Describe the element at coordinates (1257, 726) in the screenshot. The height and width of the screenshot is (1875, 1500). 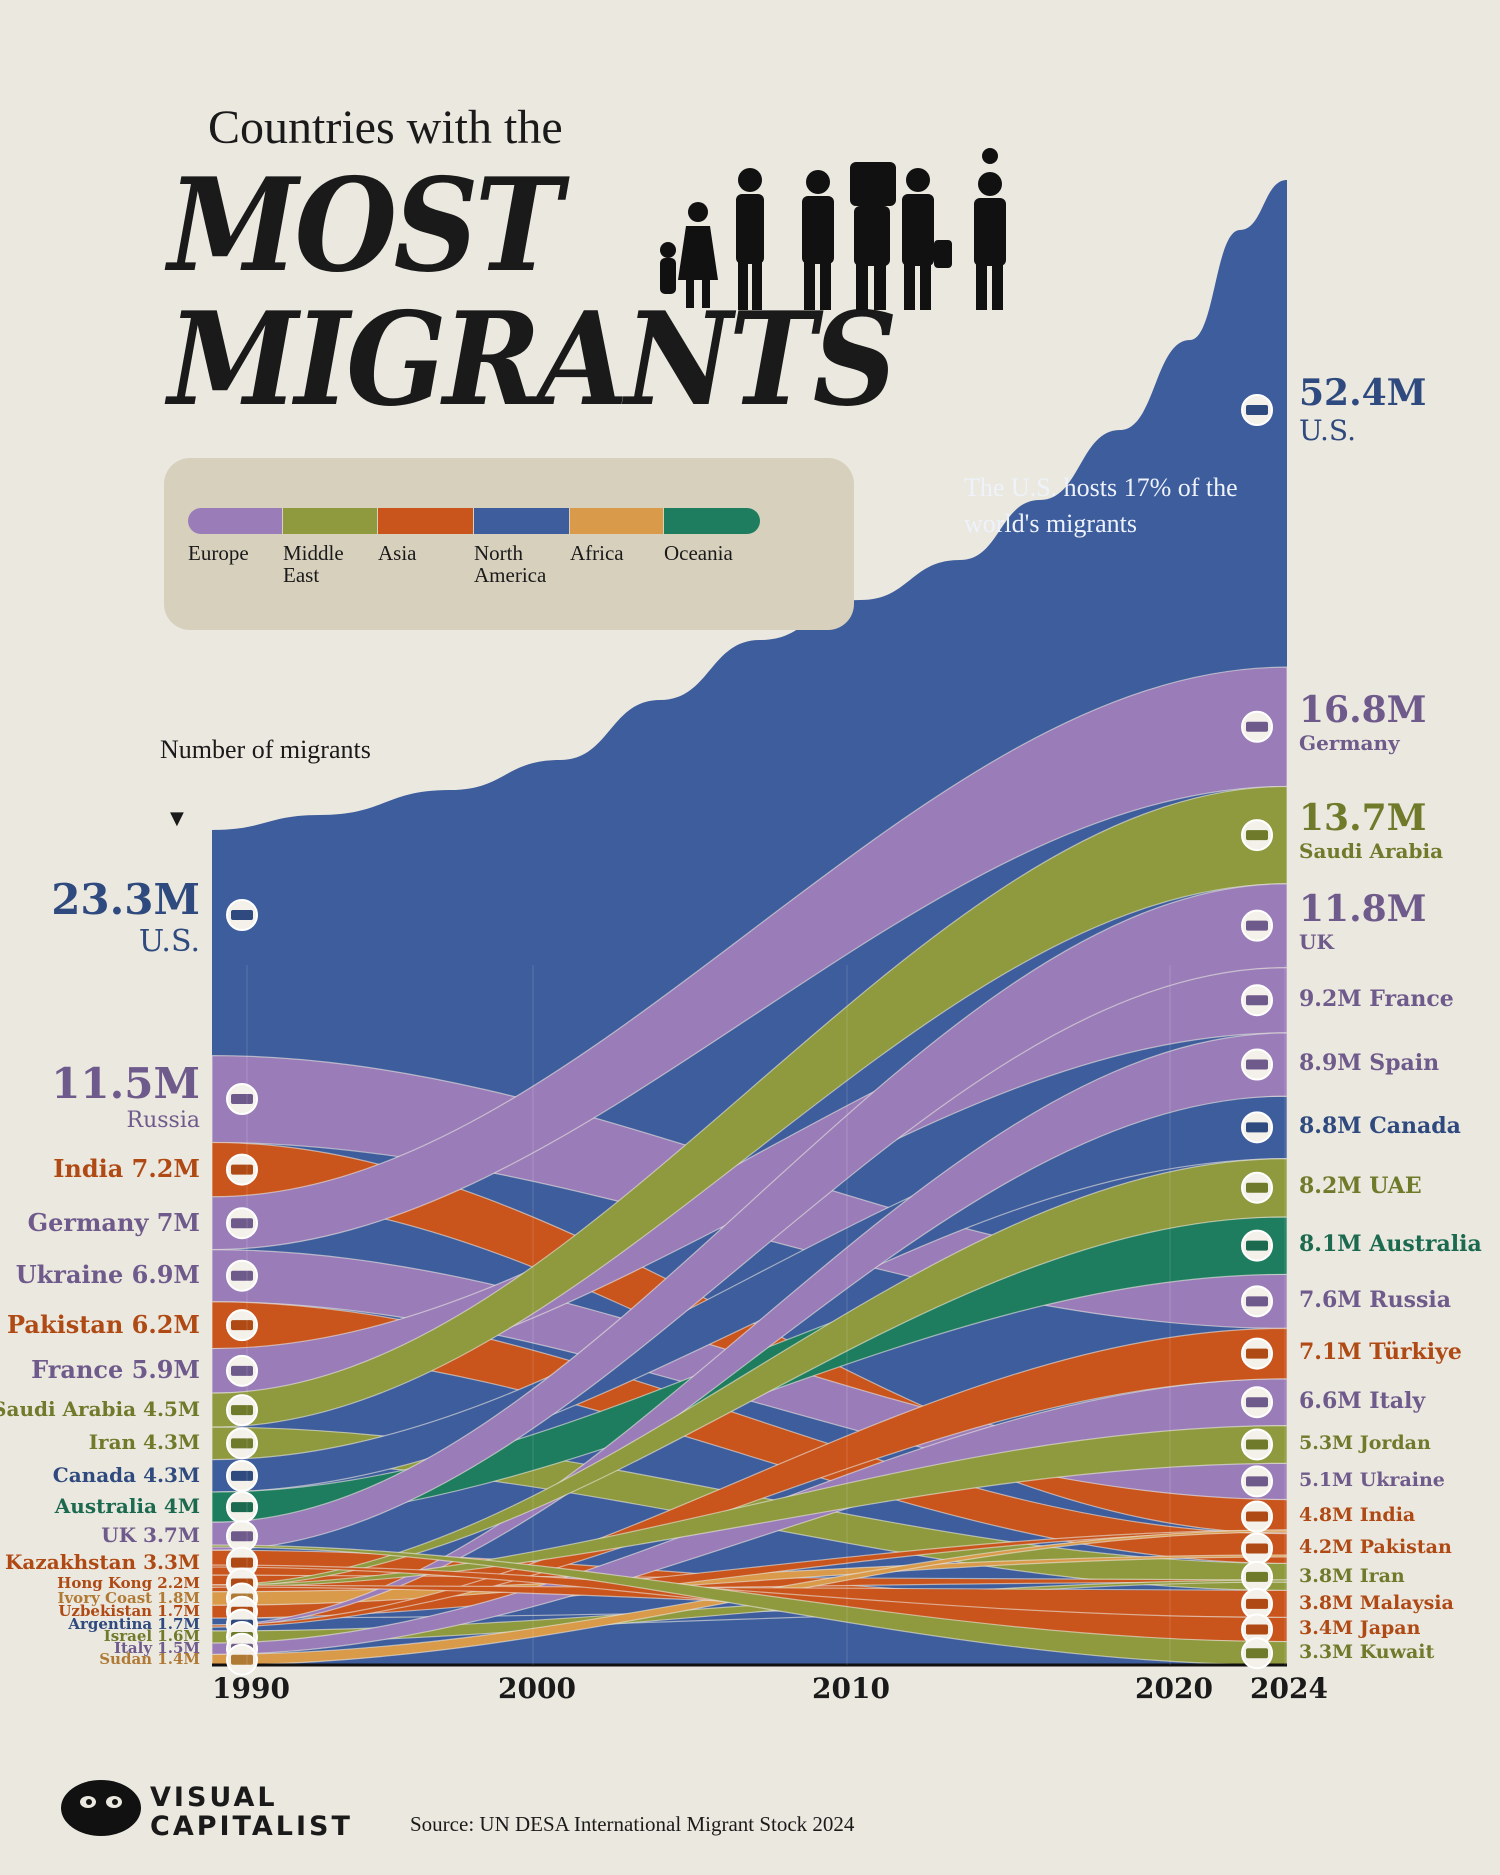
I see `flag-end-germany-icon-stripe` at that location.